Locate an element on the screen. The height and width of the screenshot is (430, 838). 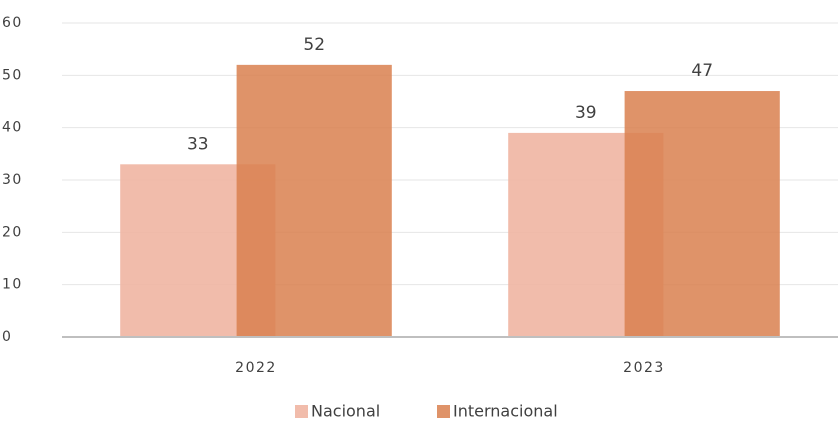
y-tick-label: 20 is located at coordinates (12, 232).